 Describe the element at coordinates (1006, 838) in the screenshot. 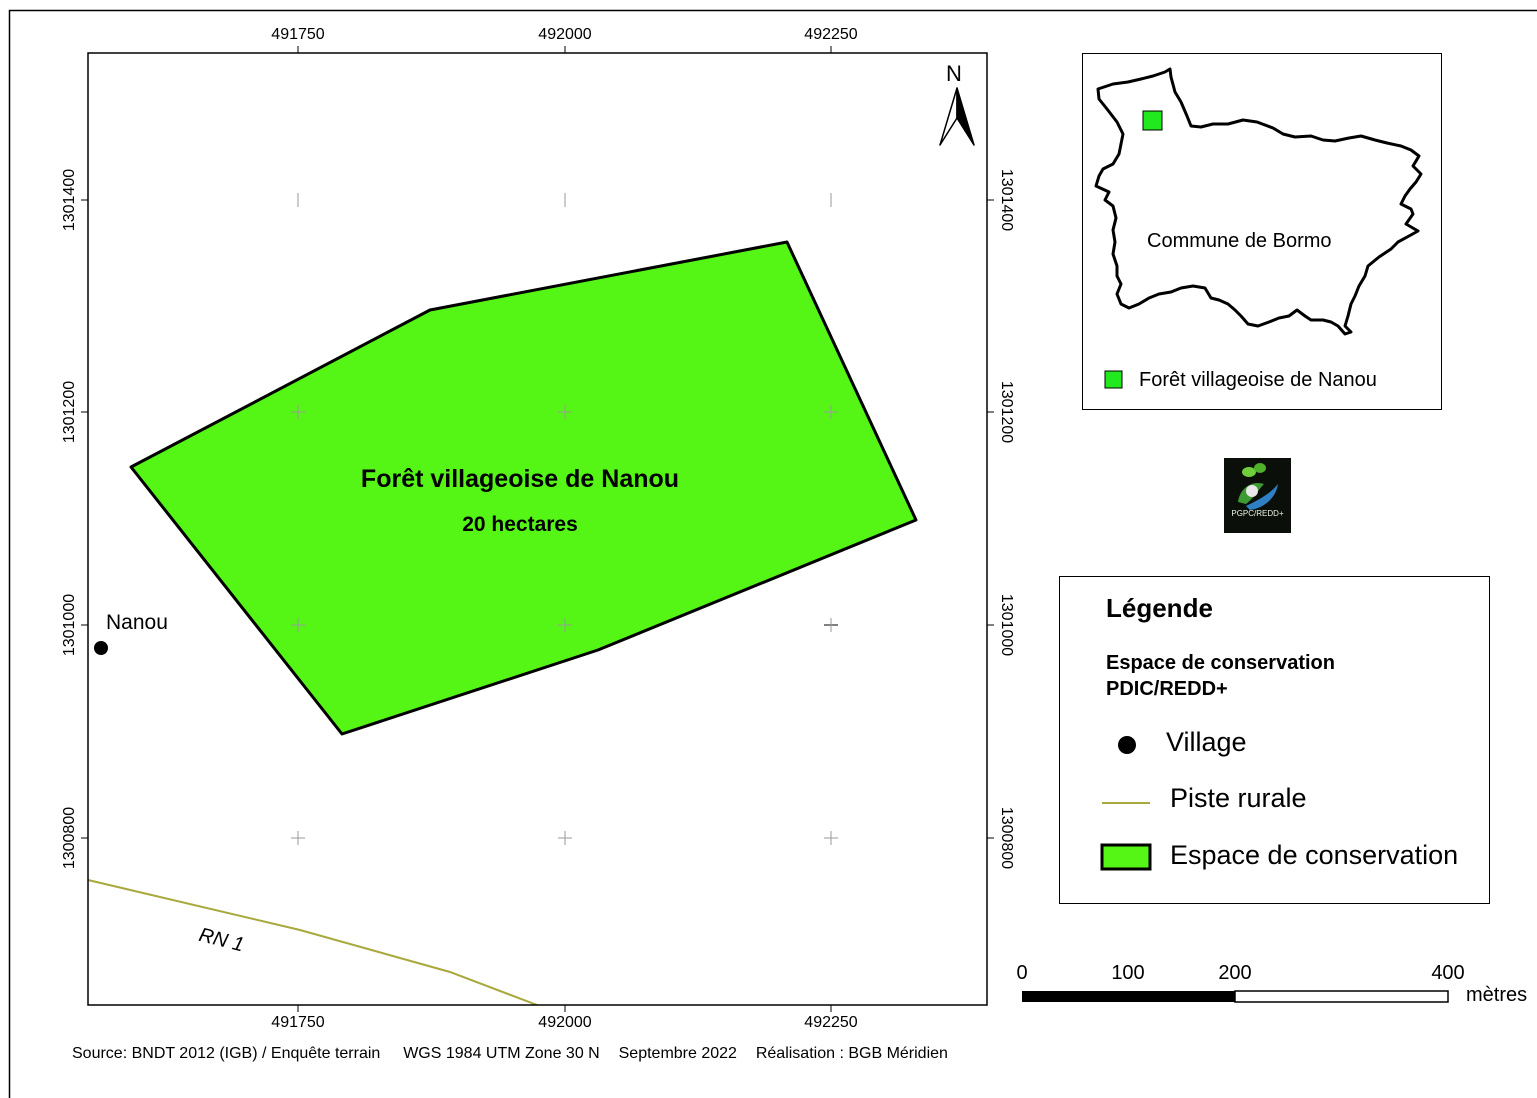

I see `y-tick-right-4: 1300800` at that location.